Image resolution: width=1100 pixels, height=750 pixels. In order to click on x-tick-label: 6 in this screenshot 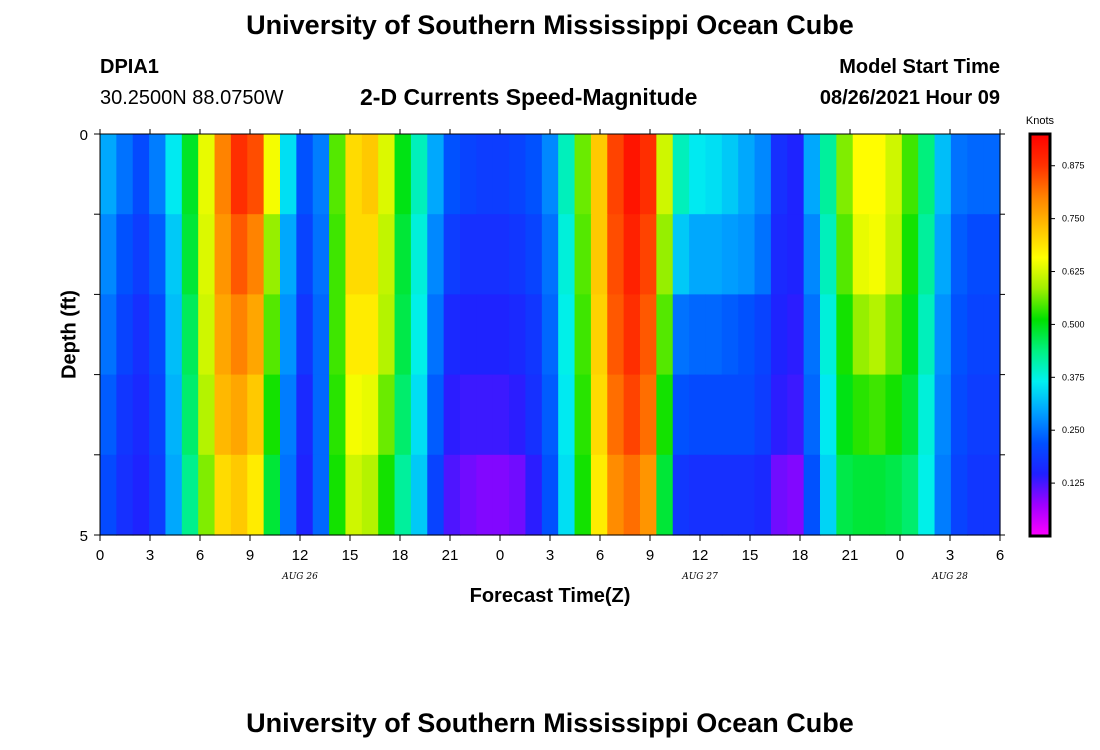, I will do `click(1000, 555)`.